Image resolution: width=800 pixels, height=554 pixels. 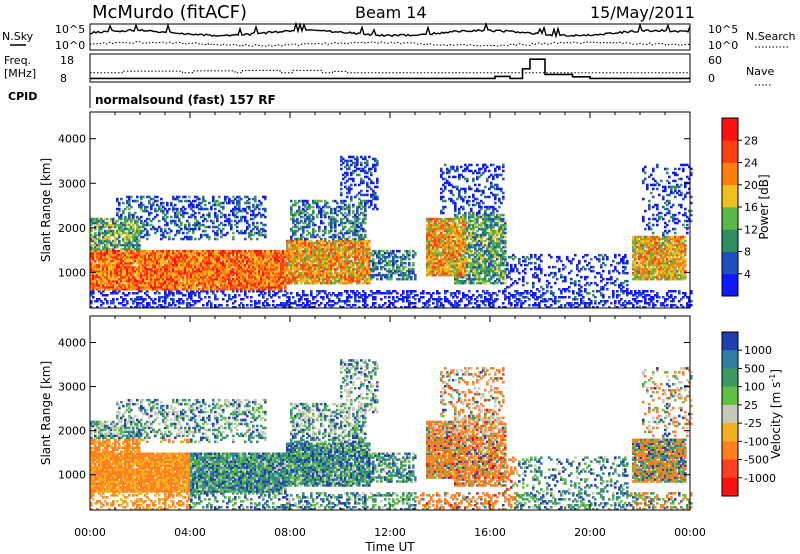 I want to click on velocity-ylabel: Slant Range [km], so click(x=46, y=413).